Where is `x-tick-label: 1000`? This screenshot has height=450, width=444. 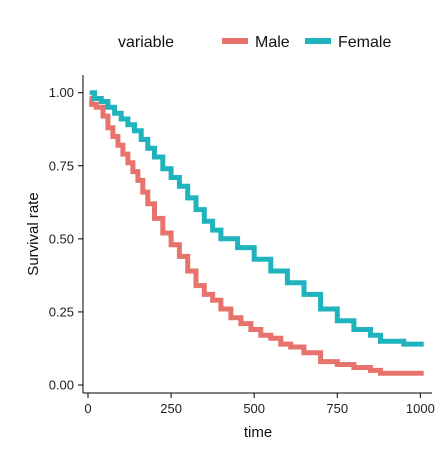
x-tick-label: 1000 is located at coordinates (420, 408).